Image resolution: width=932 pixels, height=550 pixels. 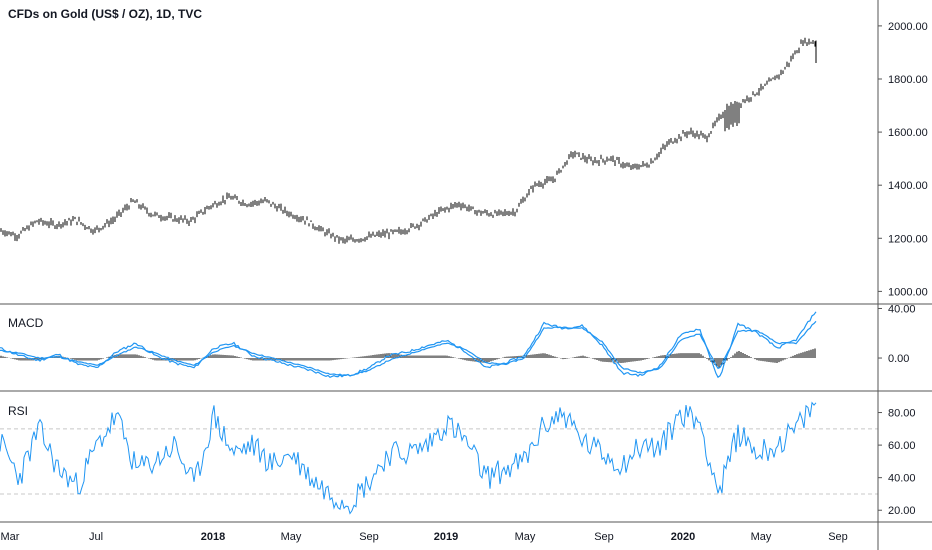 I want to click on x-tick-label: 2019, so click(x=446, y=537).